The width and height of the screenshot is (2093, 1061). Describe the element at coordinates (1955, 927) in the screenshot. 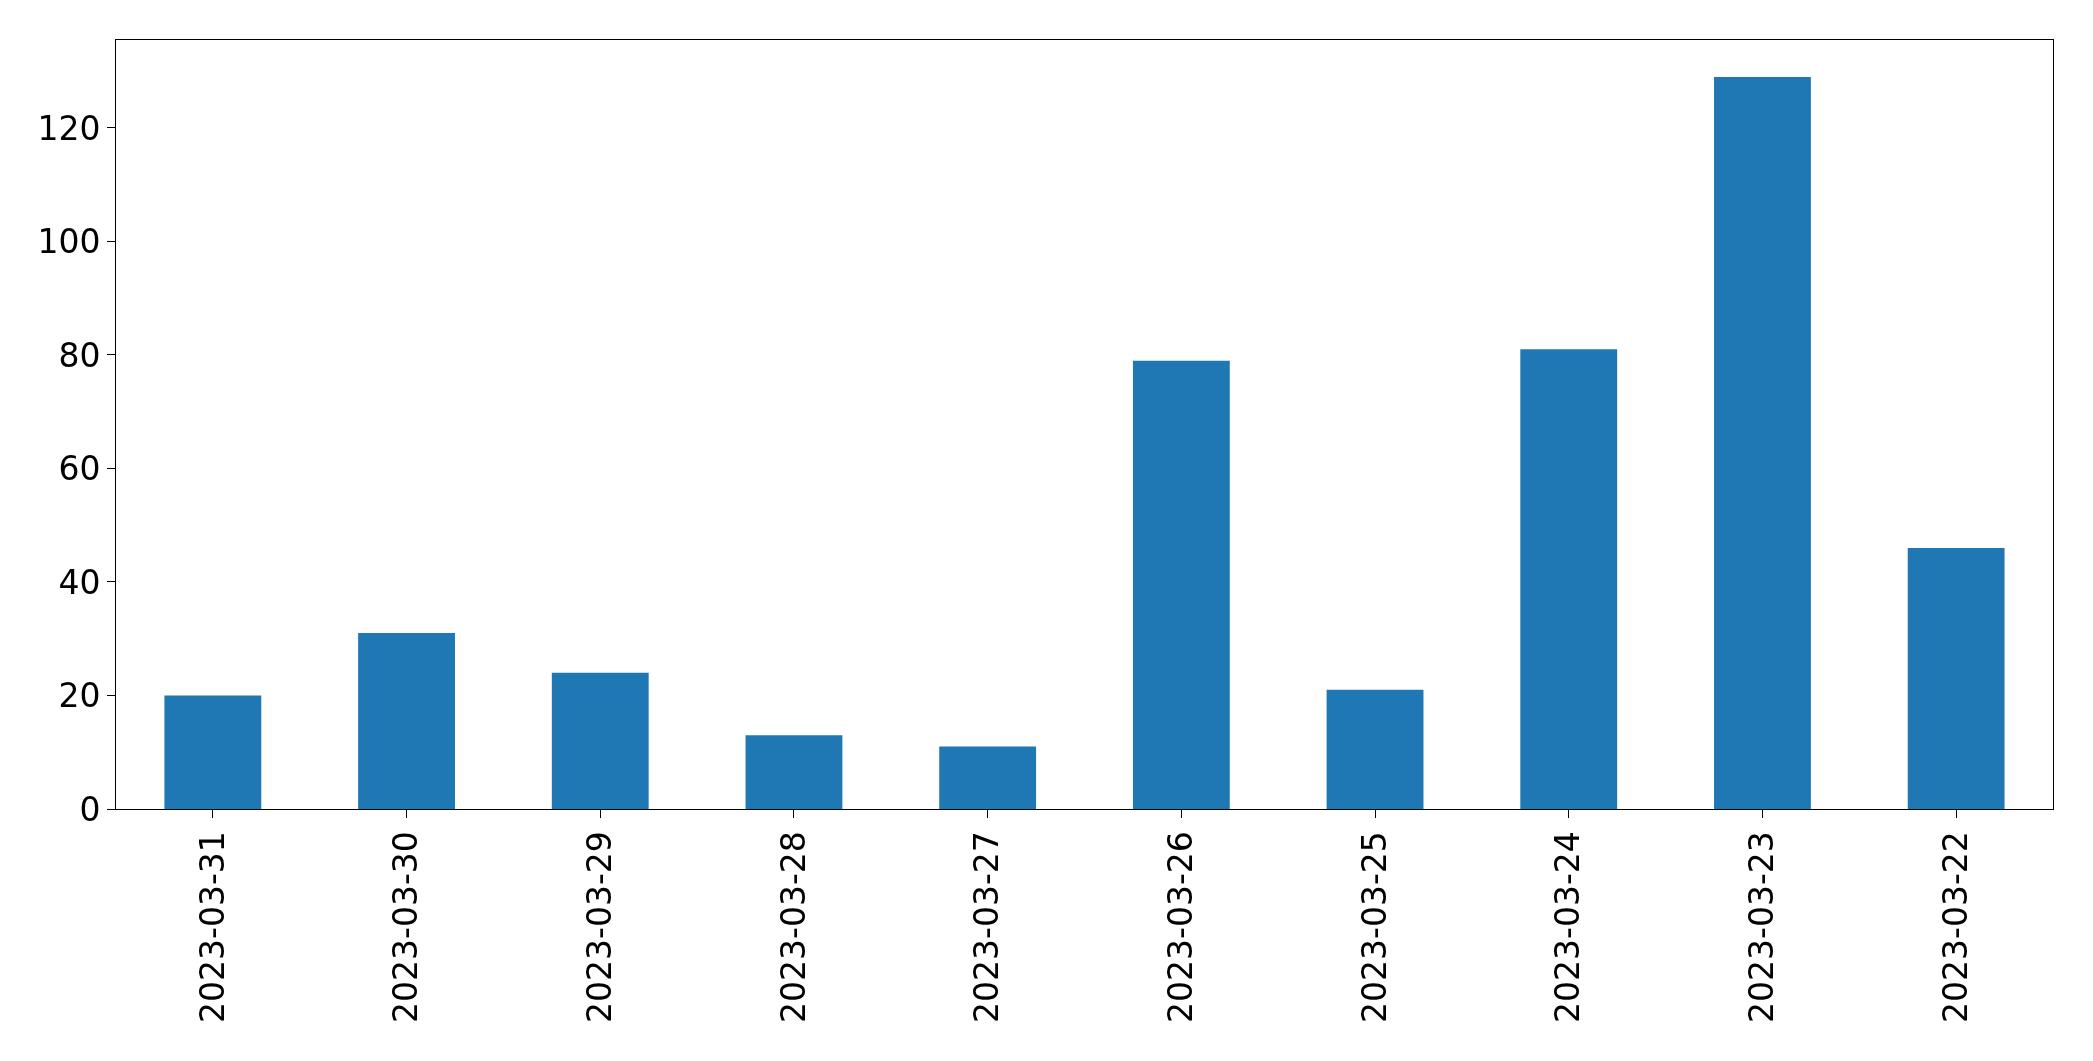

I see `x-tick-label: 2023-03-22` at that location.